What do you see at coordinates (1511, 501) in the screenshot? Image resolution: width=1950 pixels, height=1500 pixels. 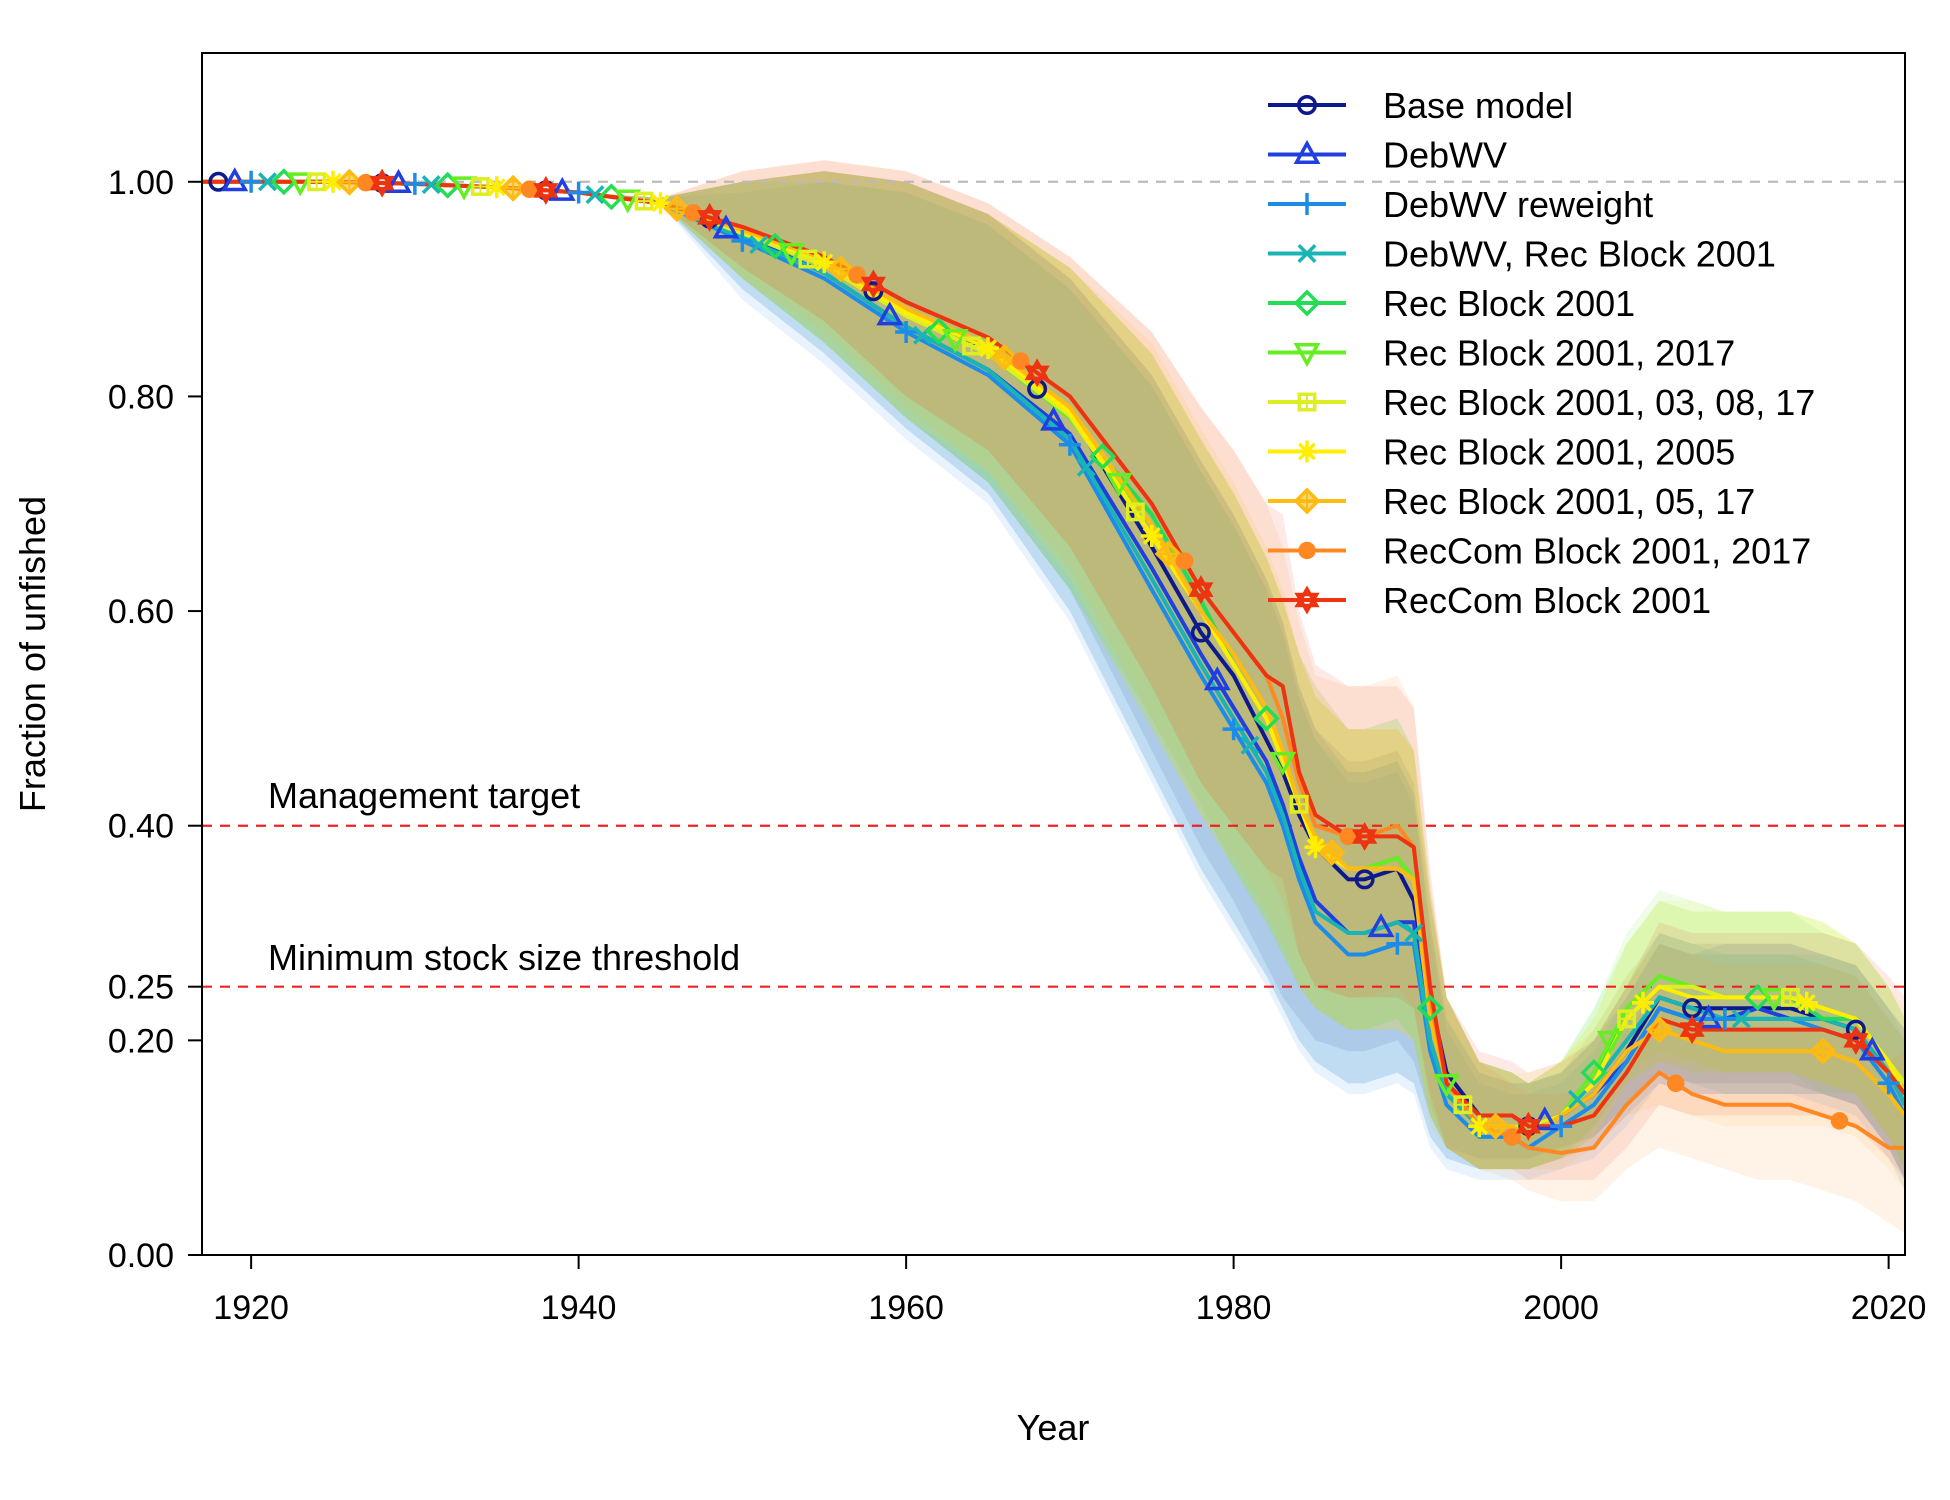 I see `legend-item-rec-block-2001-05-17: Rec Block 2001, 05, 17` at bounding box center [1511, 501].